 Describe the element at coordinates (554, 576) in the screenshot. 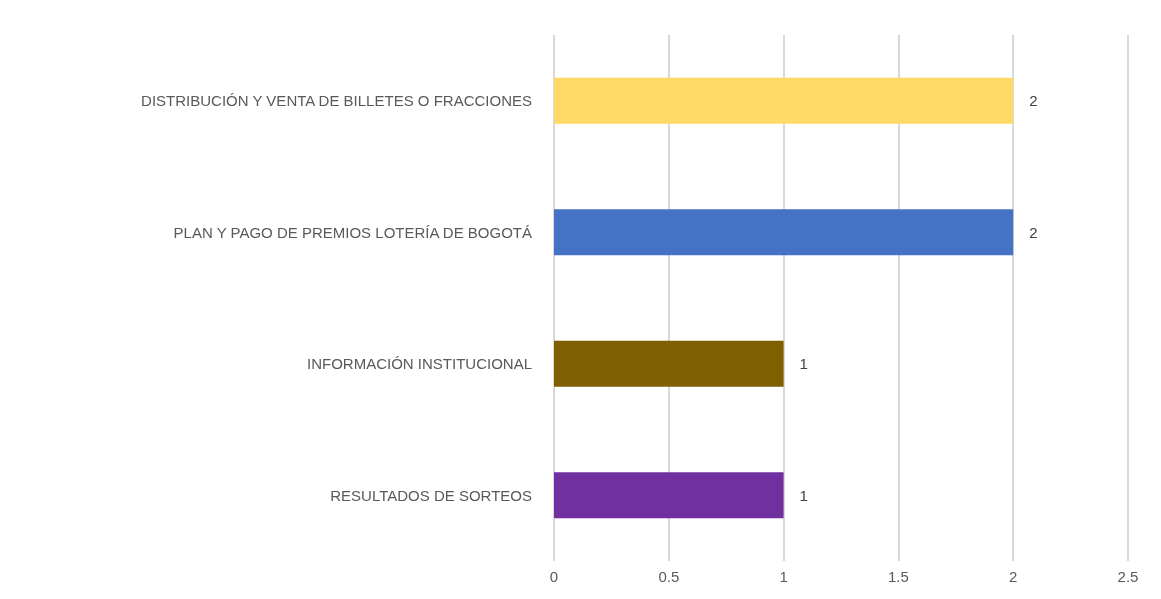

I see `x-tick-label: 0` at that location.